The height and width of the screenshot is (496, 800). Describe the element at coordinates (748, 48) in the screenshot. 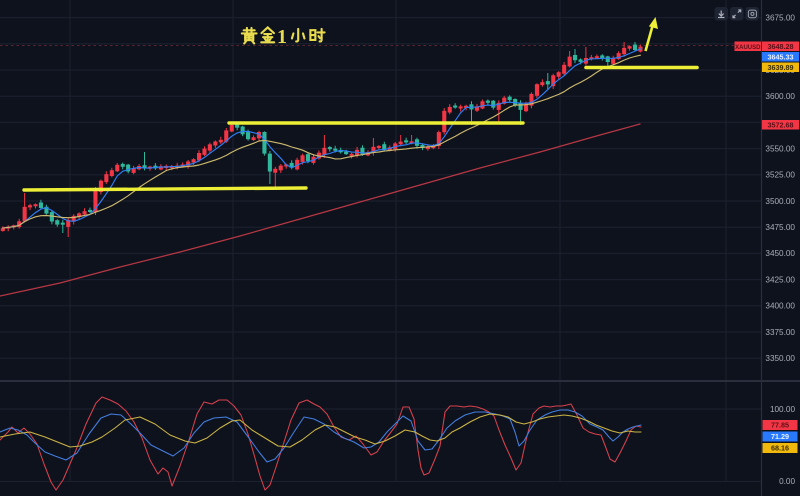

I see `svg-text: XAUUSD` at that location.